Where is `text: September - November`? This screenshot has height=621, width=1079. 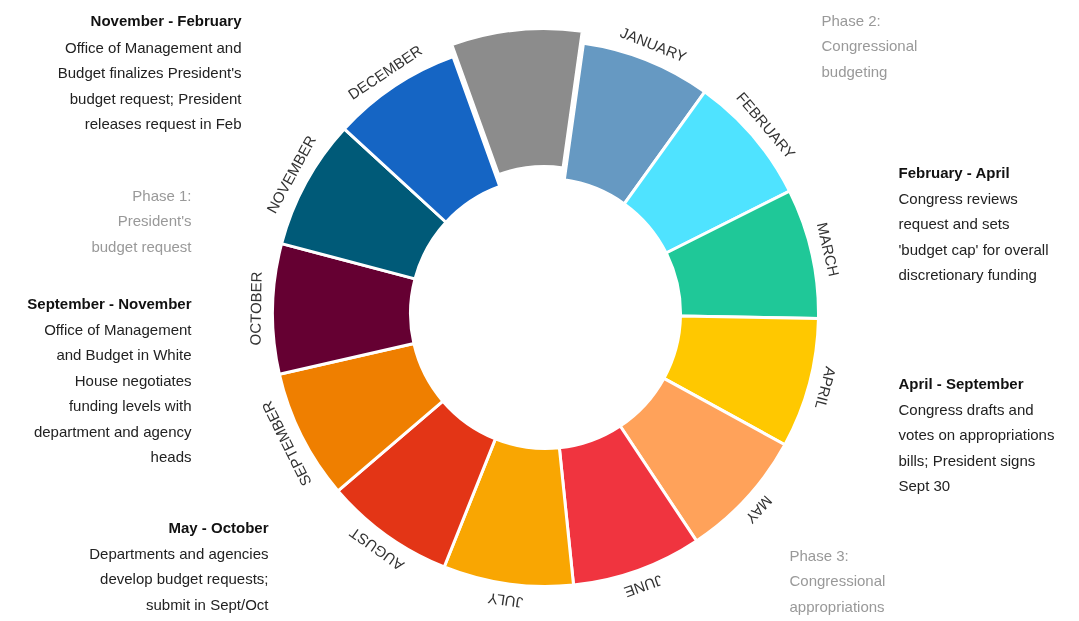 text: September - November is located at coordinates (109, 303).